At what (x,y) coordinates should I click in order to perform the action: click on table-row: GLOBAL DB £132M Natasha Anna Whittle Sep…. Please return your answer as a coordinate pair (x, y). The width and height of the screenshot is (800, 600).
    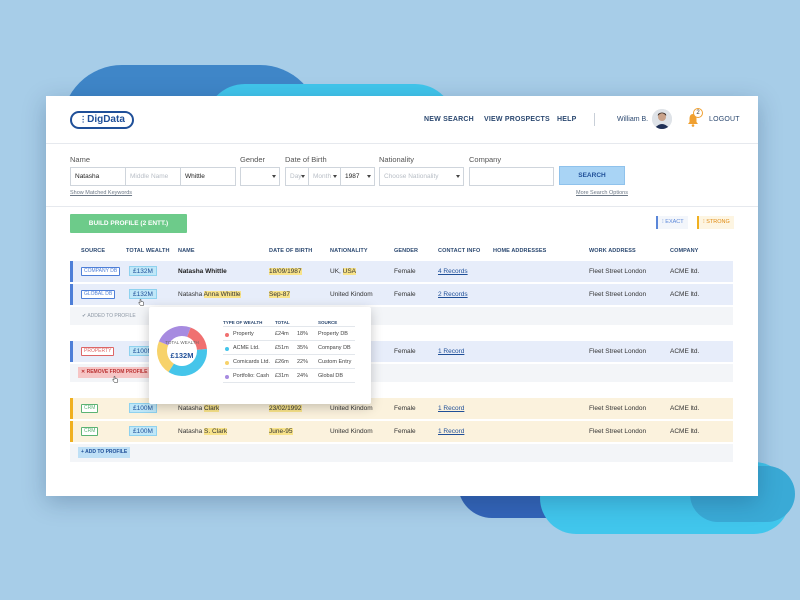
    Looking at the image, I should click on (401, 294).